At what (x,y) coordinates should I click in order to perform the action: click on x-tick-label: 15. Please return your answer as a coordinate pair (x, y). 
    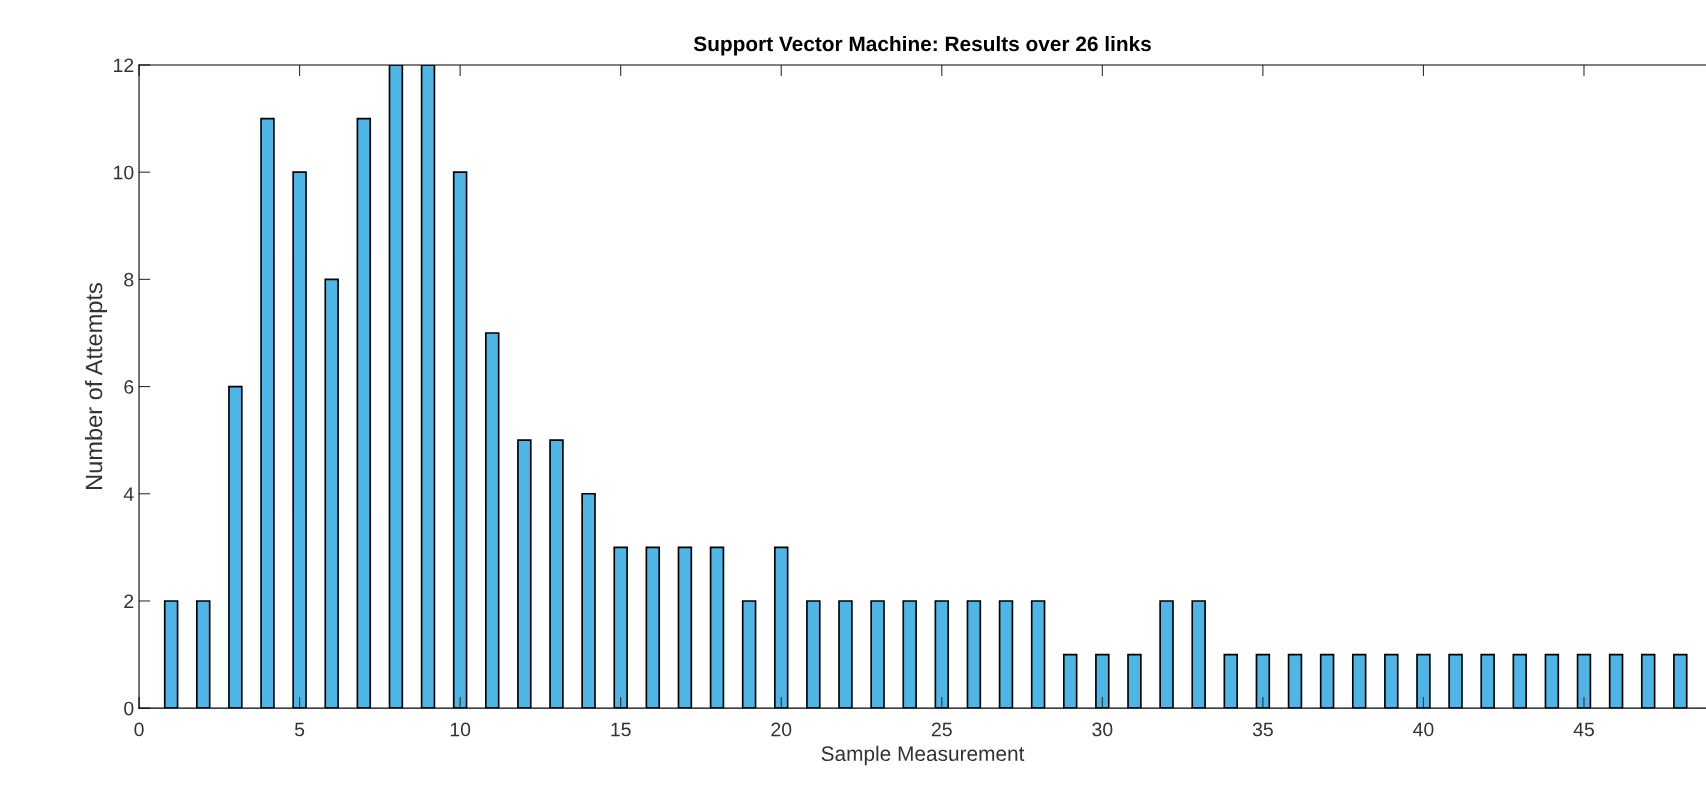
    Looking at the image, I should click on (621, 729).